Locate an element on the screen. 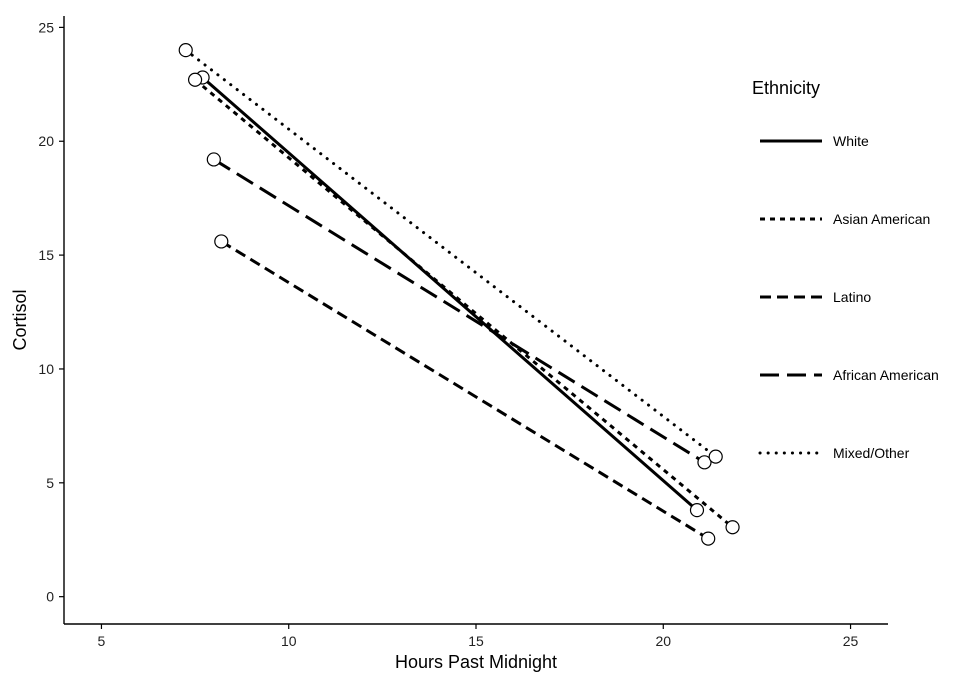  x-tick-label: 20 is located at coordinates (663, 641).